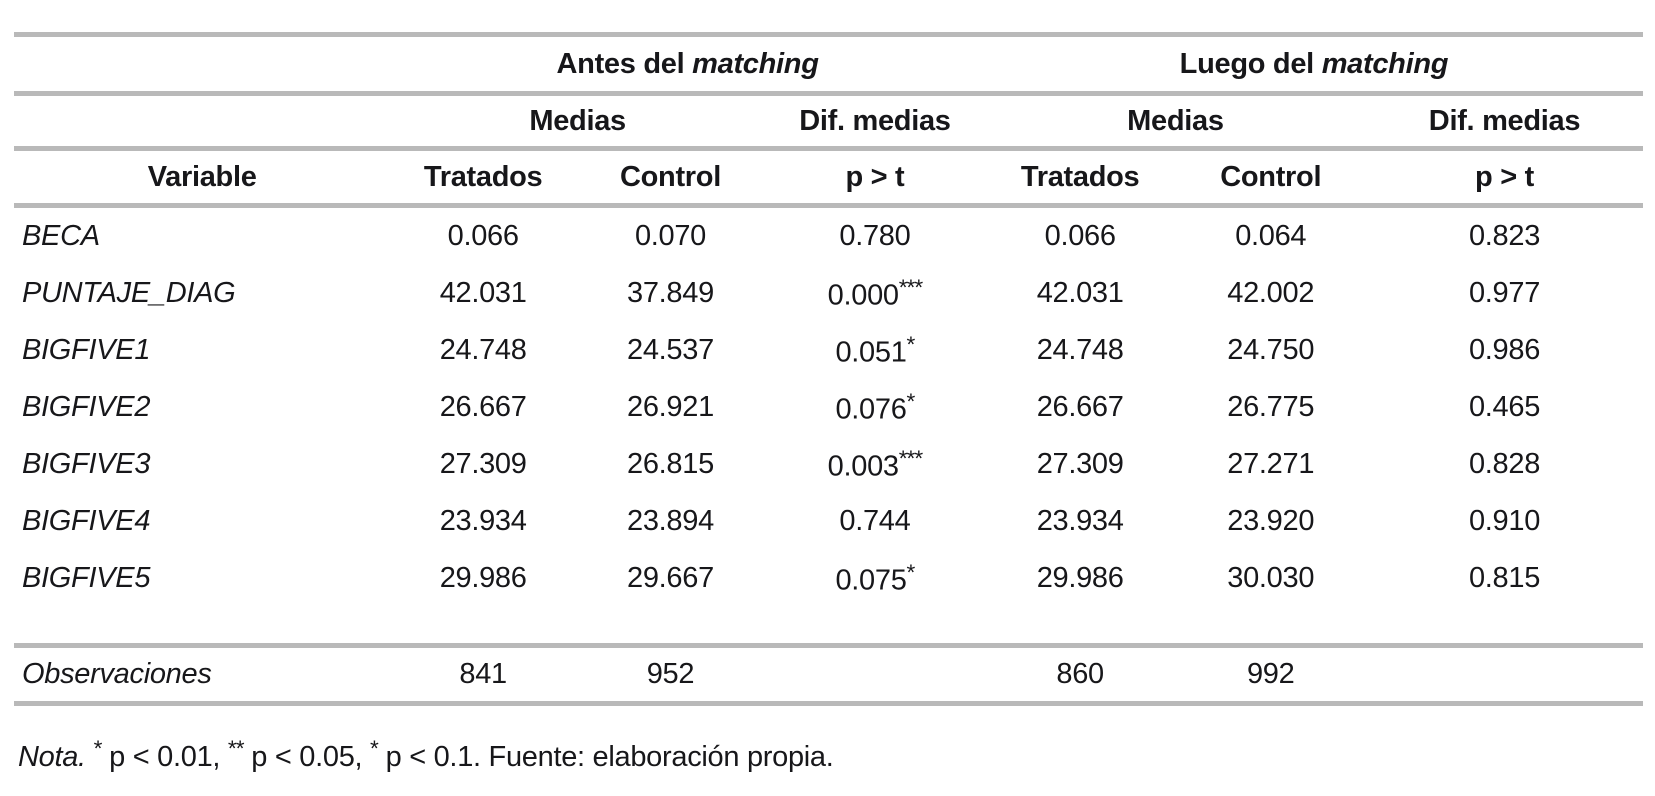  What do you see at coordinates (875, 407) in the screenshot?
I see `antes-p-value: 0.076*` at bounding box center [875, 407].